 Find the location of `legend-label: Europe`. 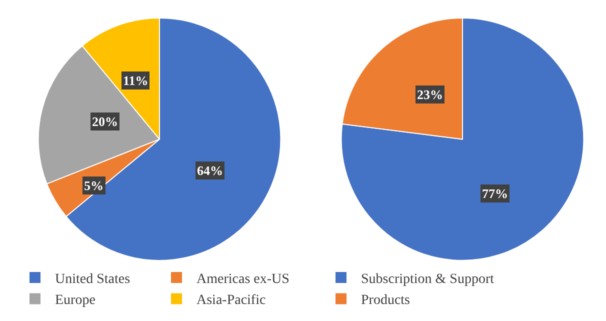

legend-label: Europe is located at coordinates (75, 300).